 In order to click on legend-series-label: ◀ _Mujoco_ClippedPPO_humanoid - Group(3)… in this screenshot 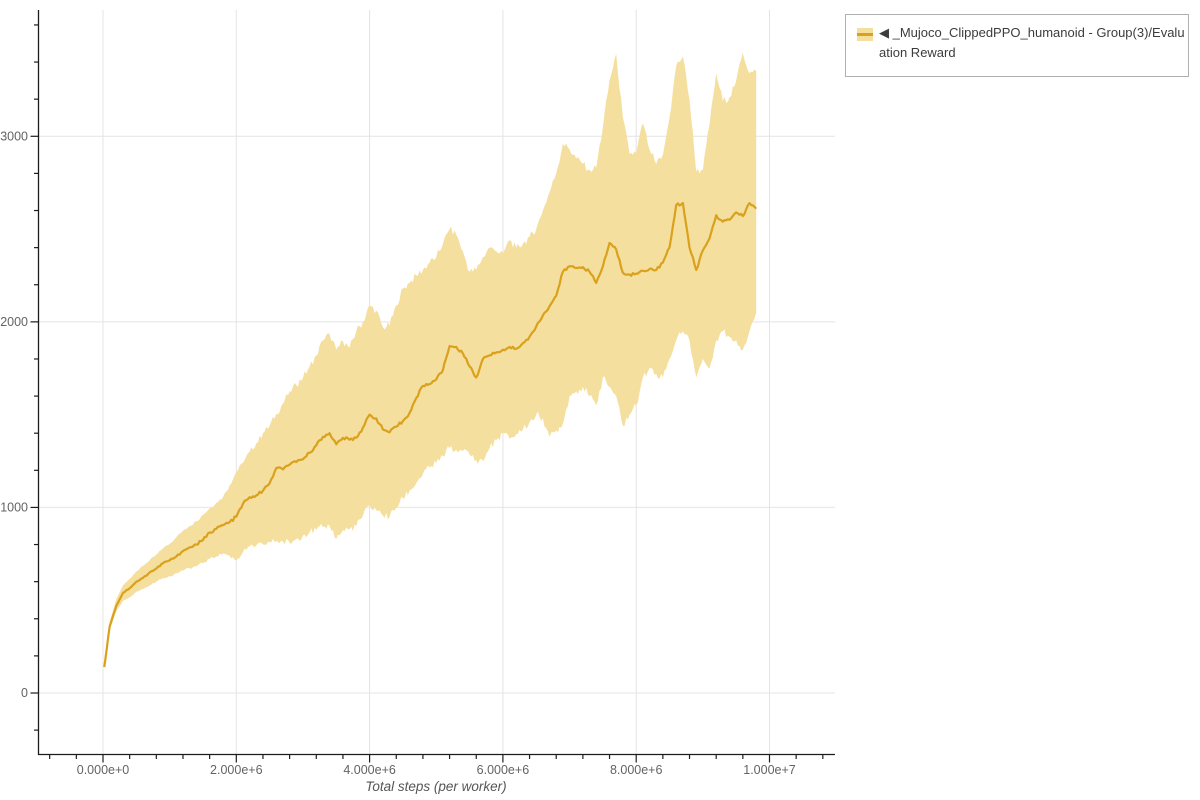, I will do `click(1032, 42)`.